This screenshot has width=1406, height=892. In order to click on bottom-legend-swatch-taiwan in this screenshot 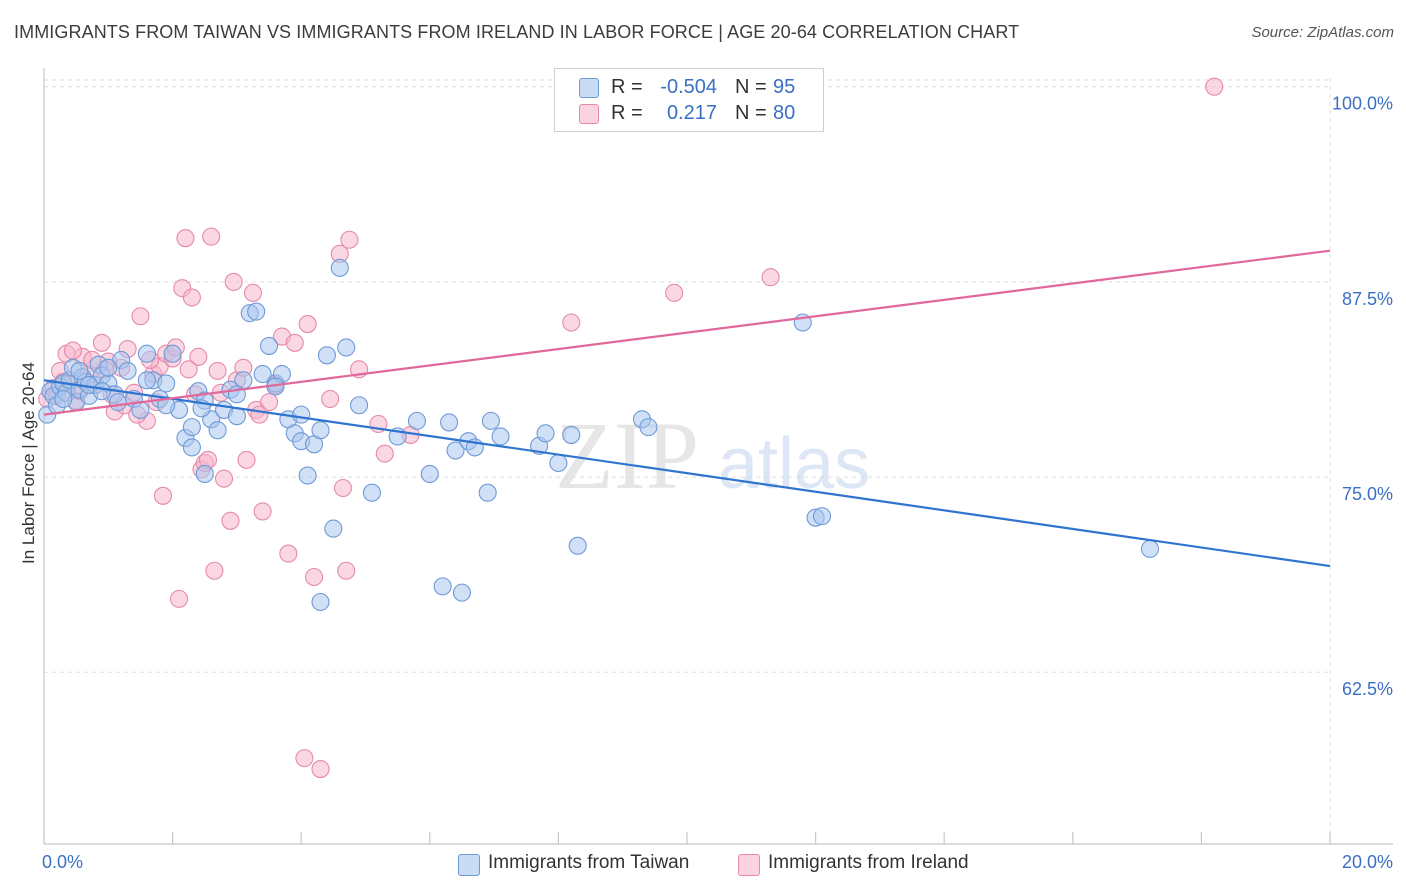, I will do `click(469, 865)`.